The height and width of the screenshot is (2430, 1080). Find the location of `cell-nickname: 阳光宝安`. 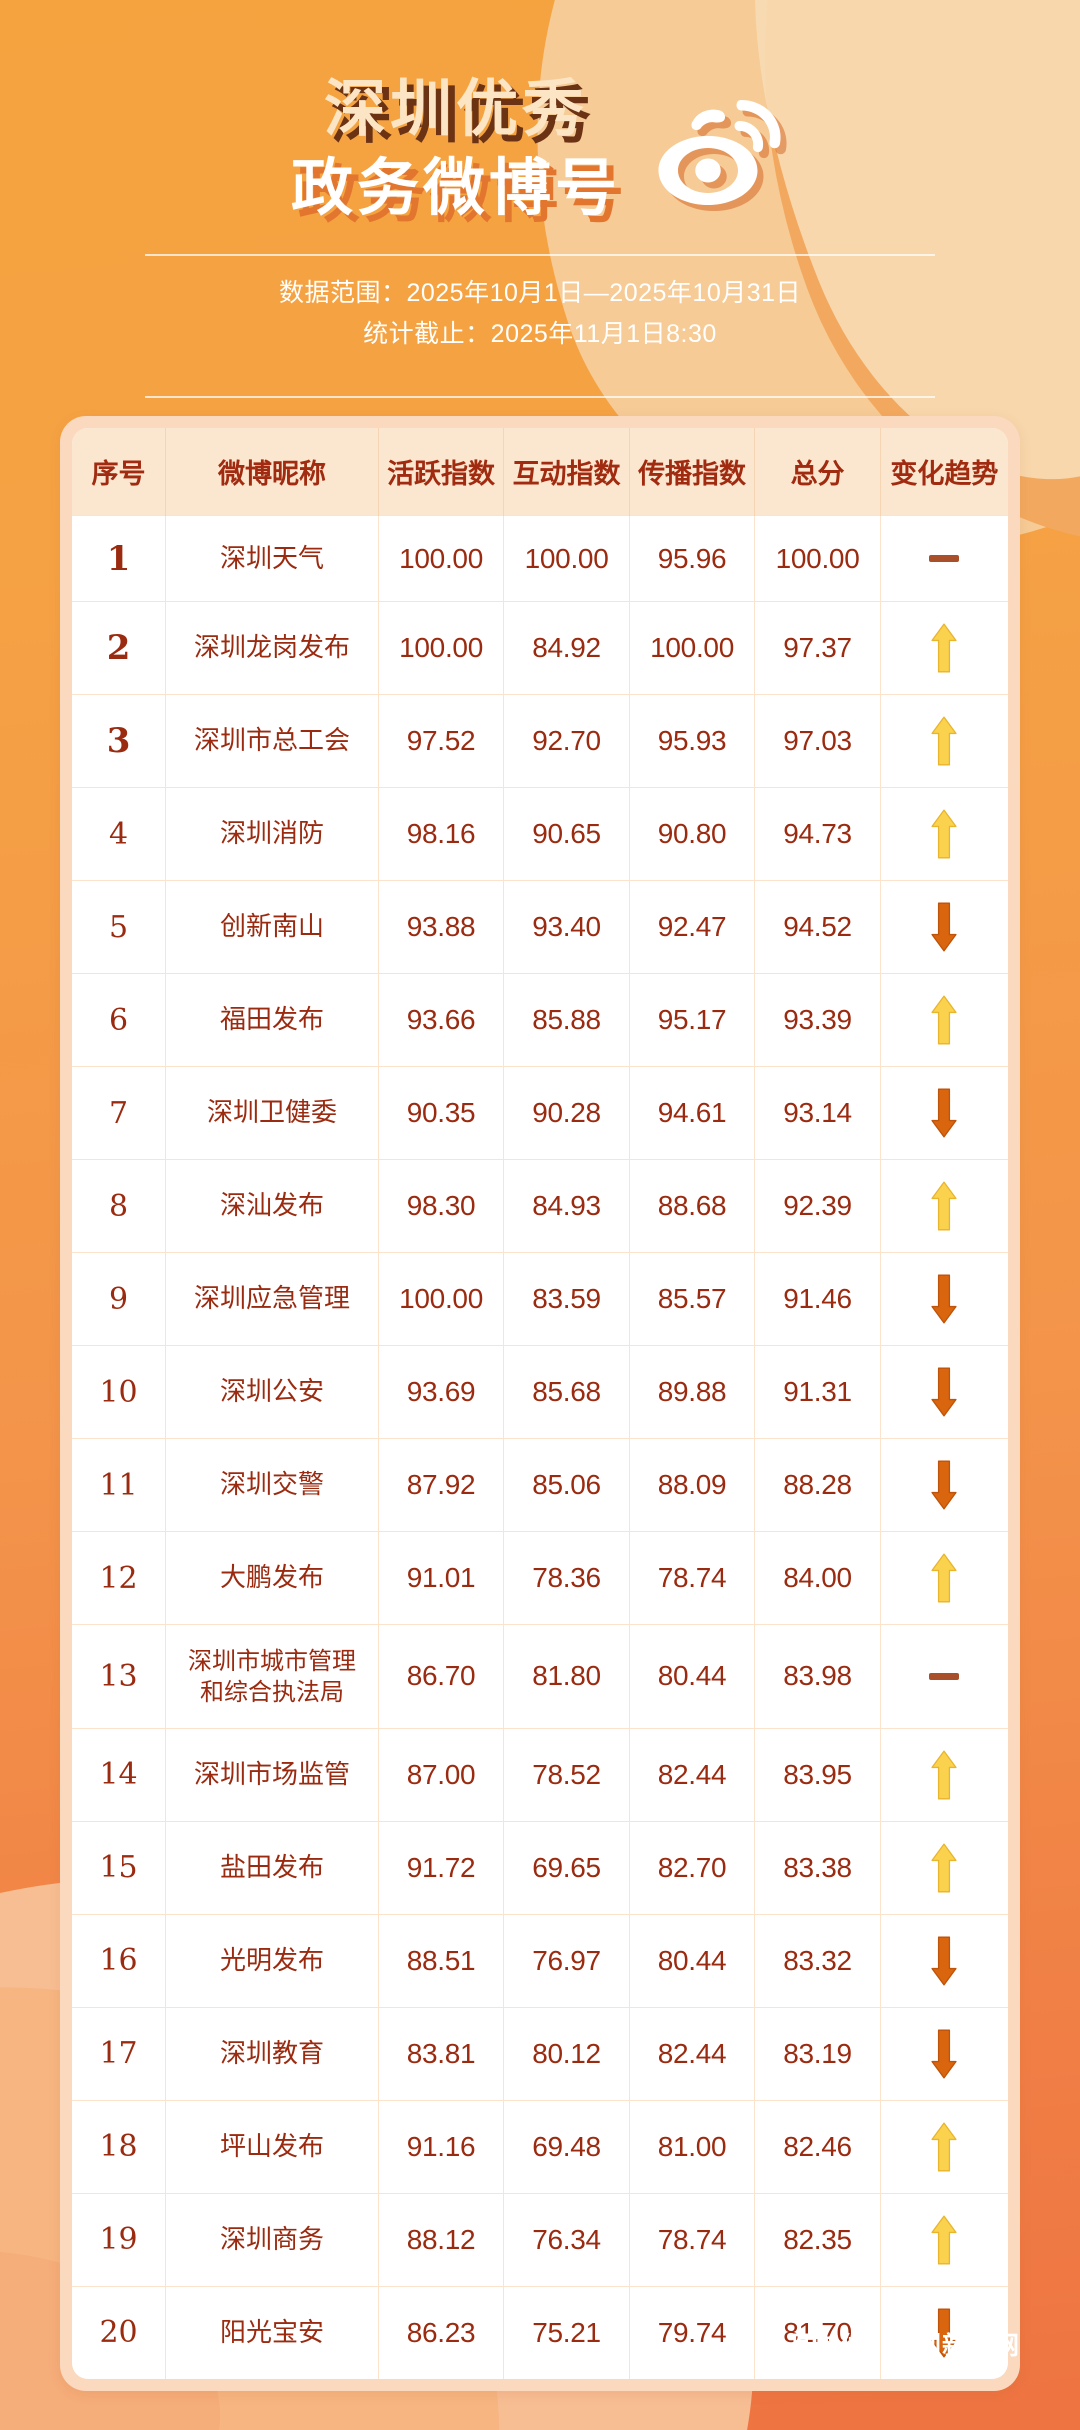

cell-nickname: 阳光宝安 is located at coordinates (272, 2332).